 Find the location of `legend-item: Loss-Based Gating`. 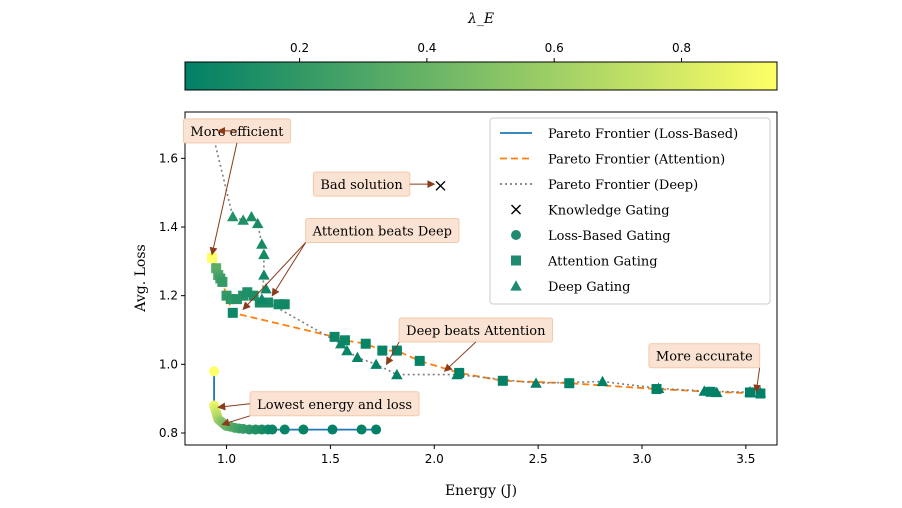

legend-item: Loss-Based Gating is located at coordinates (591, 236).